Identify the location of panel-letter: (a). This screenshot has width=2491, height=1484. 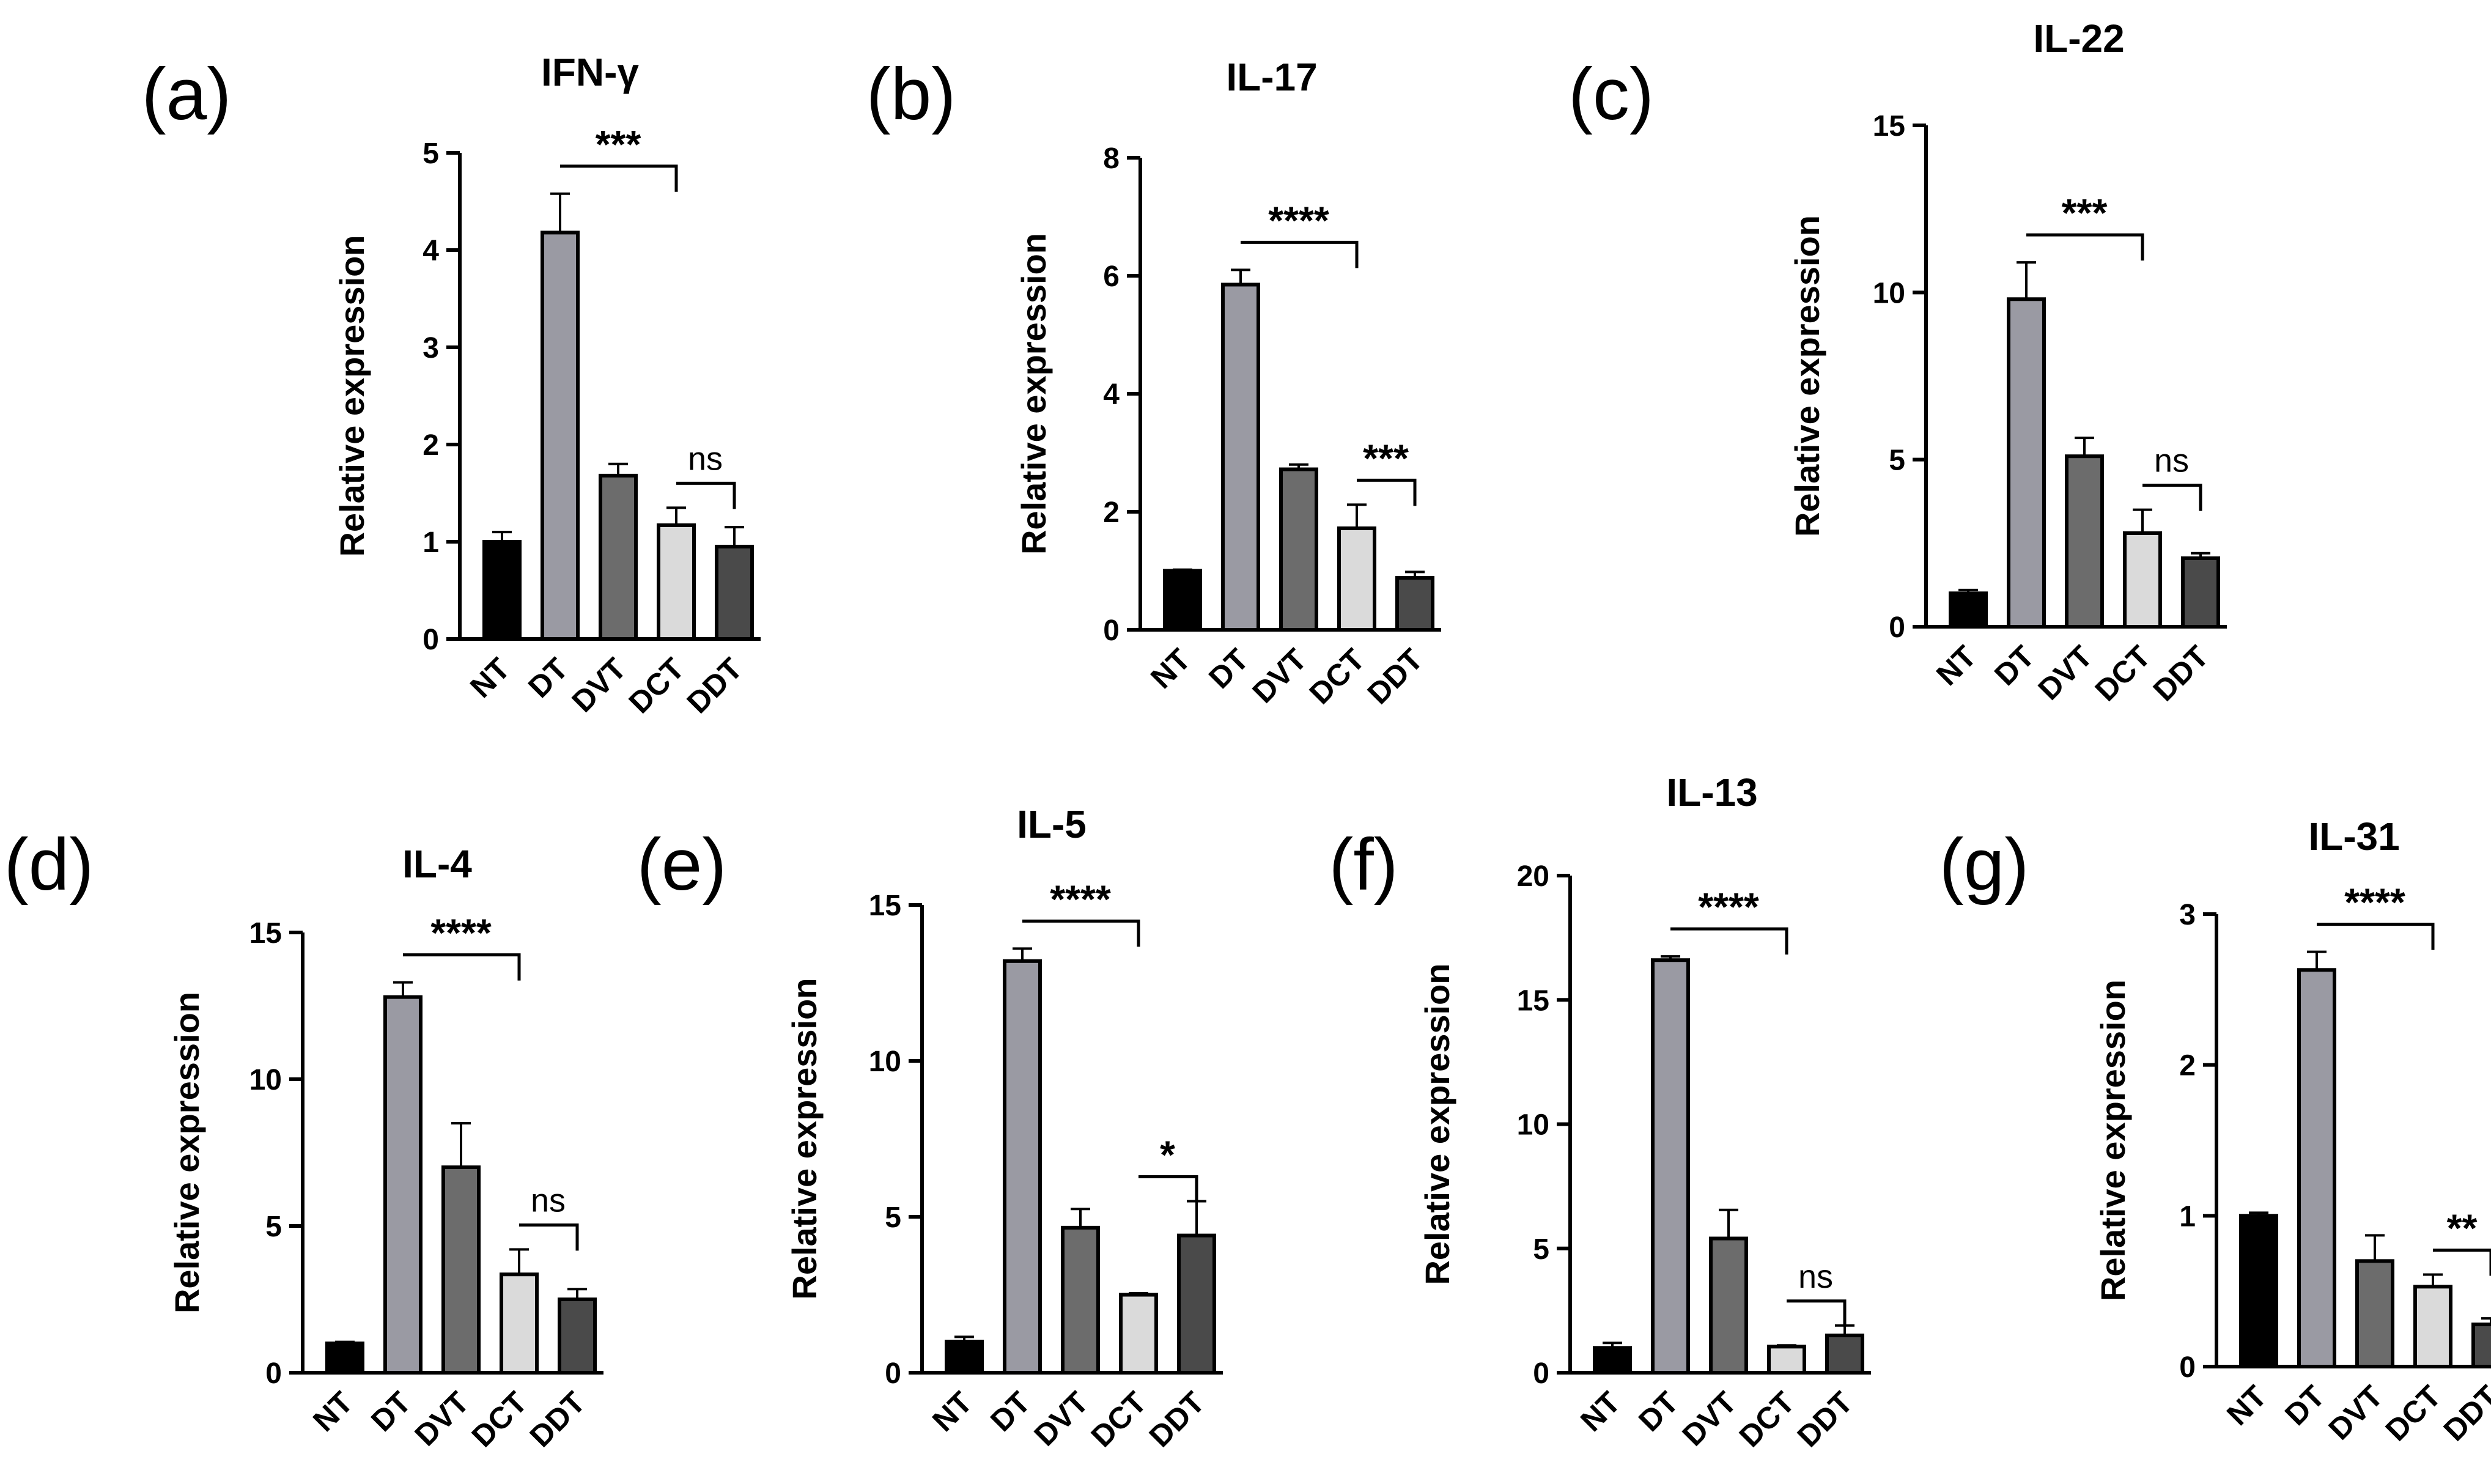
(187, 94).